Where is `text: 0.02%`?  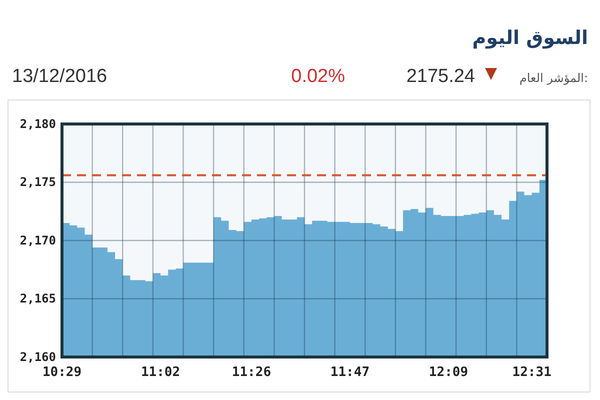 text: 0.02% is located at coordinates (318, 76).